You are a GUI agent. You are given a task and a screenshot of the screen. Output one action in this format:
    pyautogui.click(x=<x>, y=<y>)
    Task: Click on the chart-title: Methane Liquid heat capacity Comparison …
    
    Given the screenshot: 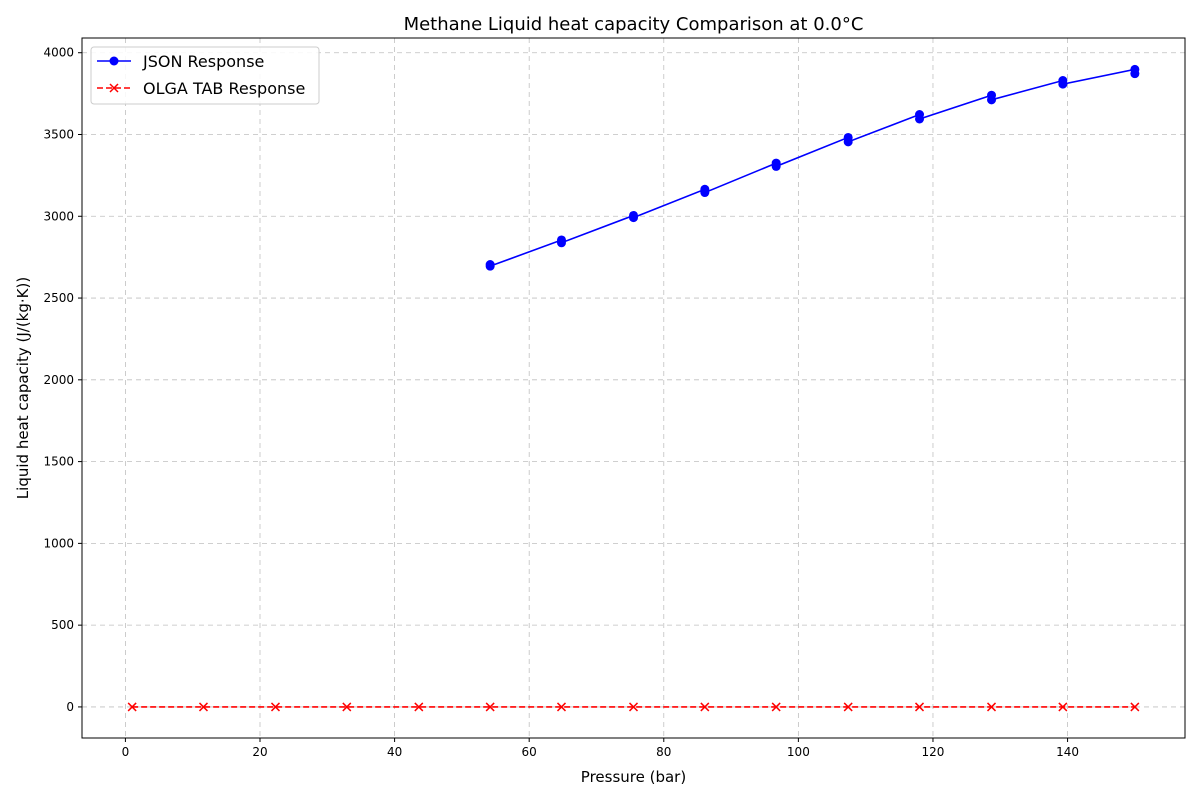 What is the action you would take?
    pyautogui.click(x=634, y=24)
    